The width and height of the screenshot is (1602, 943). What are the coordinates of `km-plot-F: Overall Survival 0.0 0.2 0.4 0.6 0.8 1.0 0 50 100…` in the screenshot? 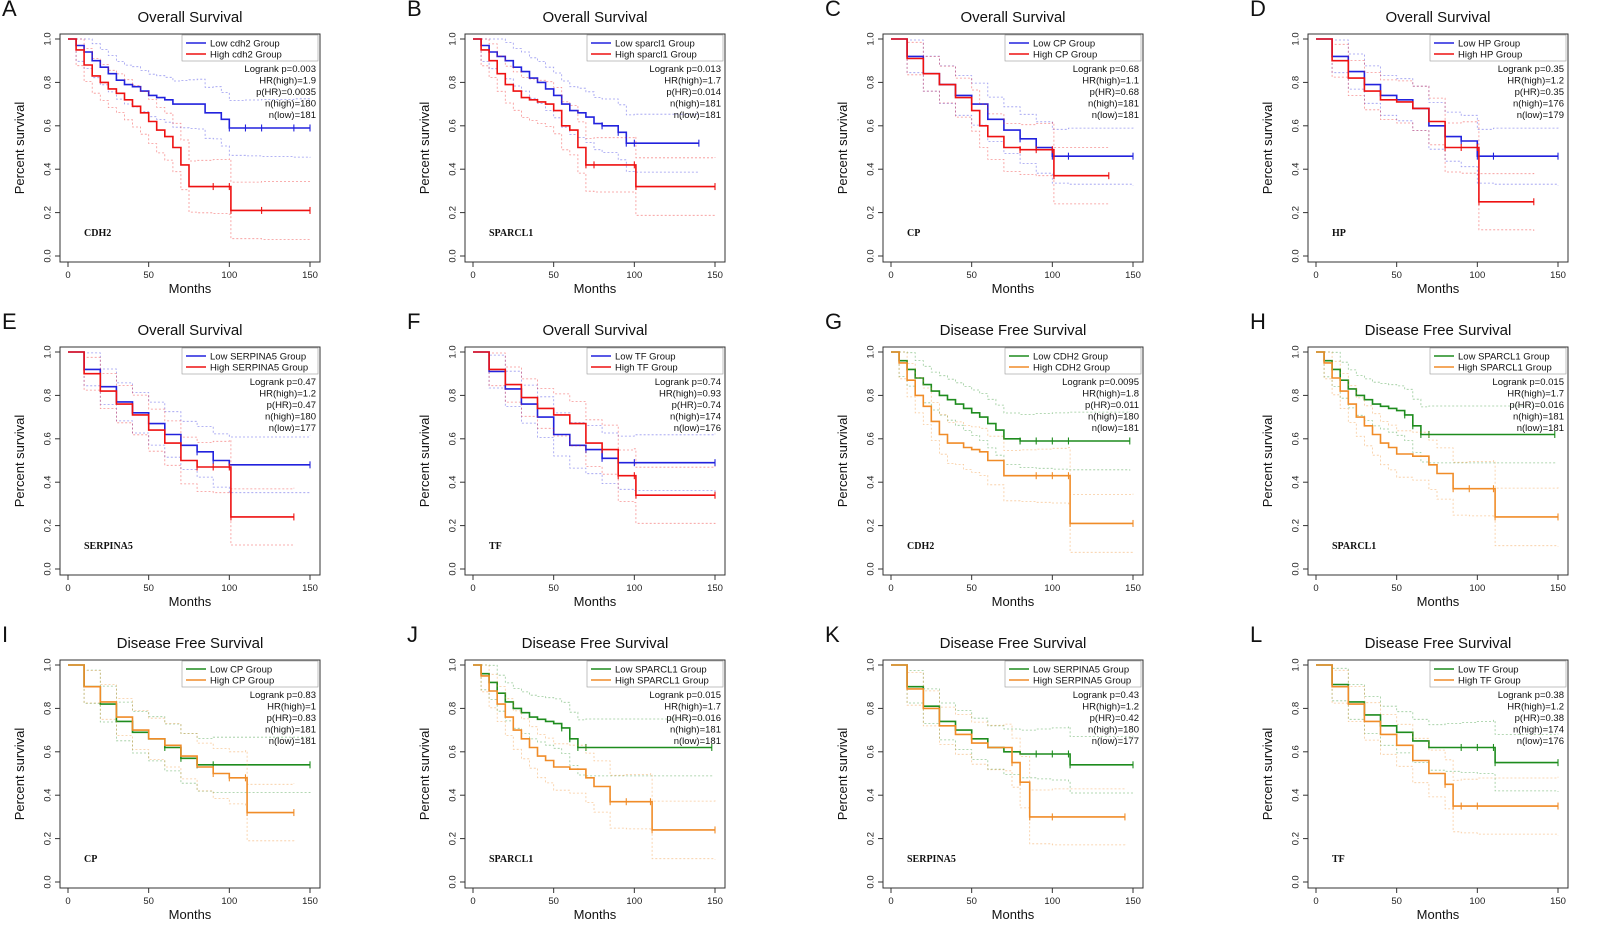 It's located at (571, 465).